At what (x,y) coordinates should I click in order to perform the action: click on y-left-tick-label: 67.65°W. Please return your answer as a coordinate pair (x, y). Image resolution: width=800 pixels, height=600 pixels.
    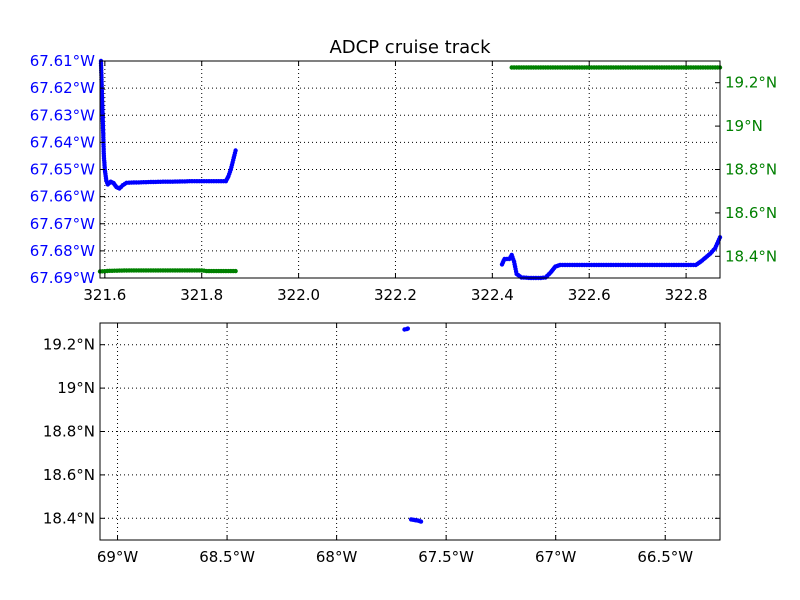
    Looking at the image, I should click on (62, 170).